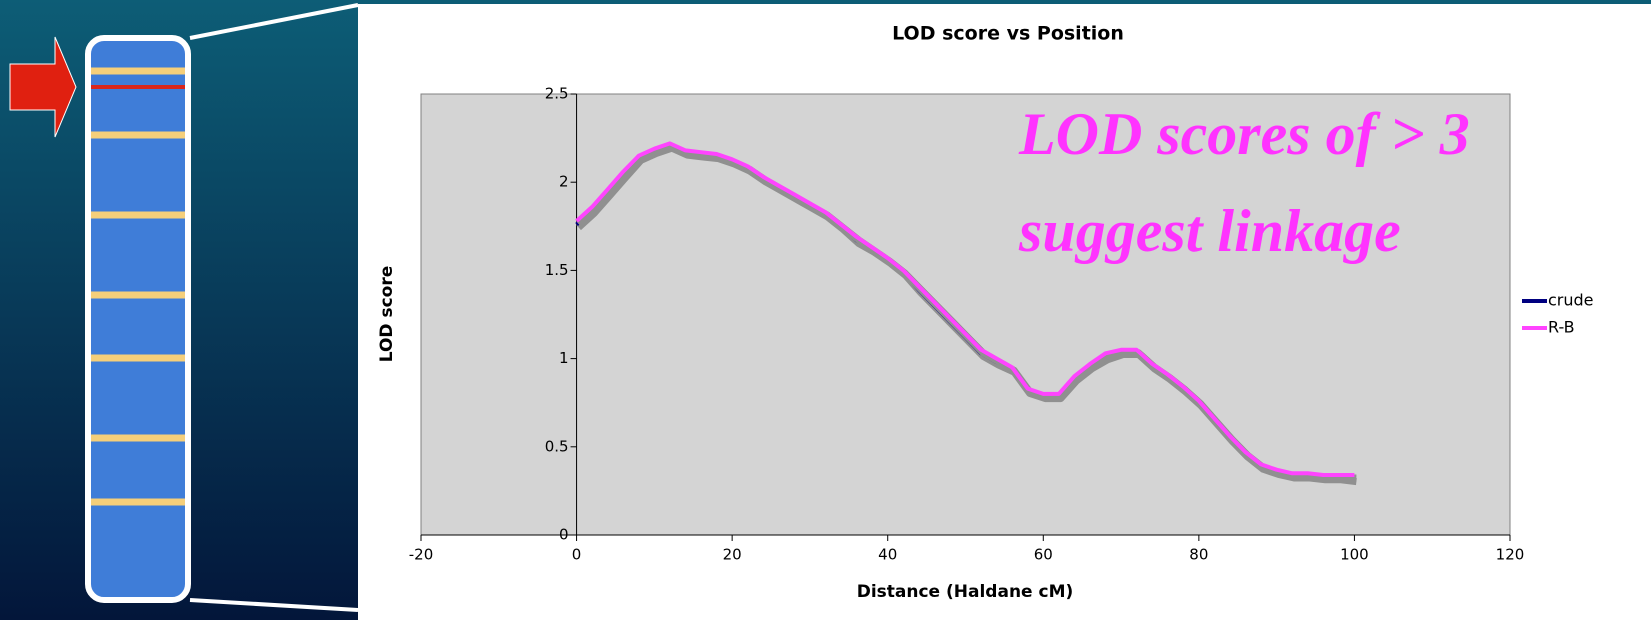 This screenshot has height=620, width=1651. Describe the element at coordinates (1244, 134) in the screenshot. I see `annotation: LOD scores of > 3` at that location.